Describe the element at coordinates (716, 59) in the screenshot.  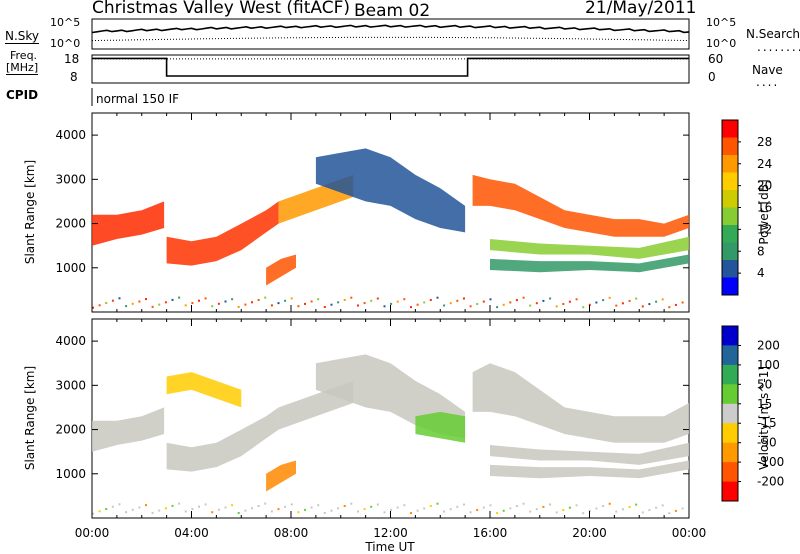
I see `nave-tick-60: 60` at that location.